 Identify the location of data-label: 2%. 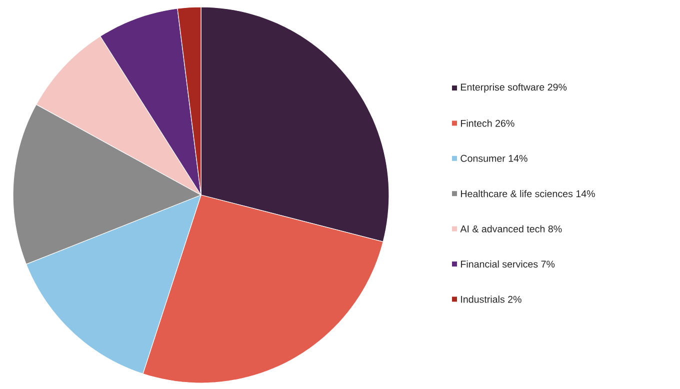
(515, 299).